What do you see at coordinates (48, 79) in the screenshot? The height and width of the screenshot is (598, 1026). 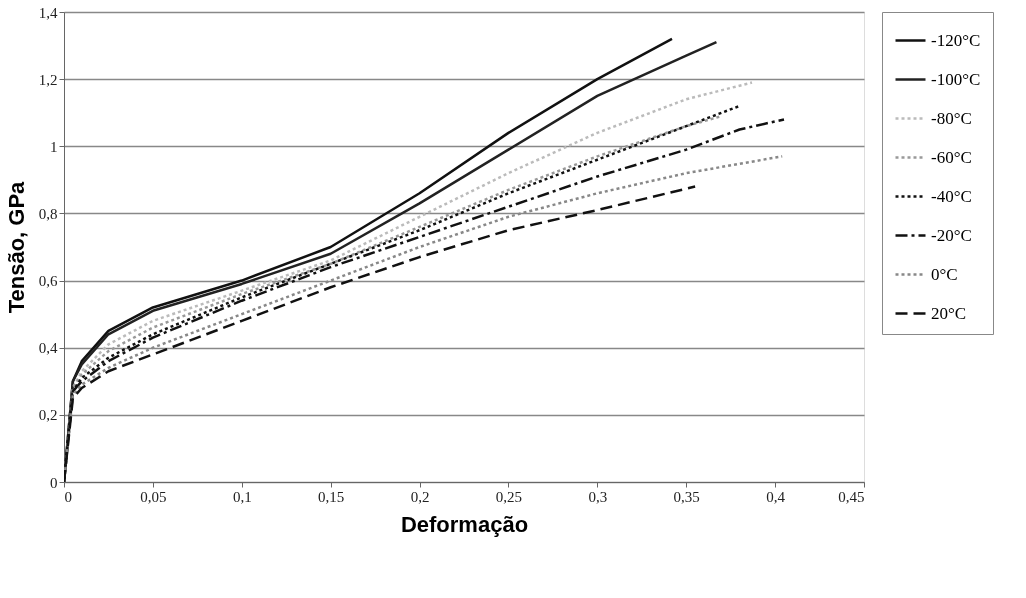 I see `y-tick-label: 1,2` at bounding box center [48, 79].